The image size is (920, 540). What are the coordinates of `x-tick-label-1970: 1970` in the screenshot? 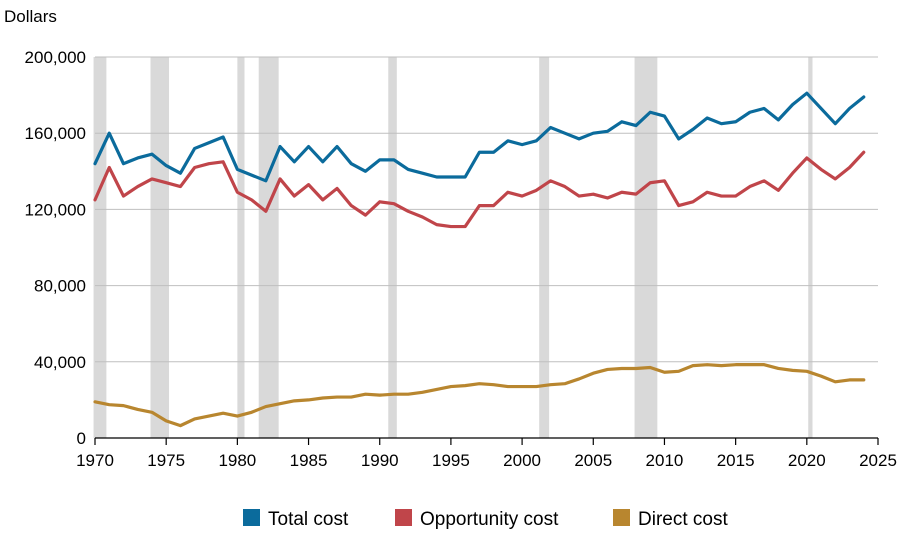 It's located at (95, 460).